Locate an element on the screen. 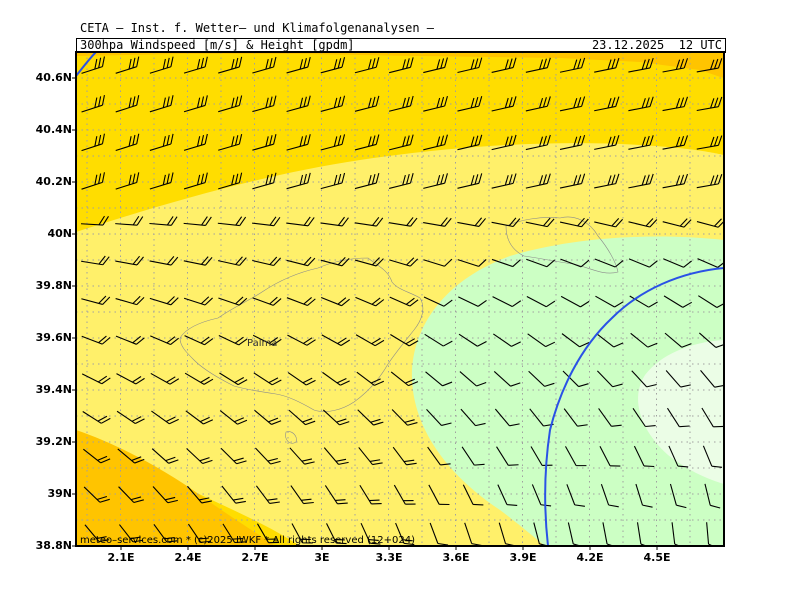 This screenshot has height=600, width=800. latitude-label: 39.4N is located at coordinates (53, 389).